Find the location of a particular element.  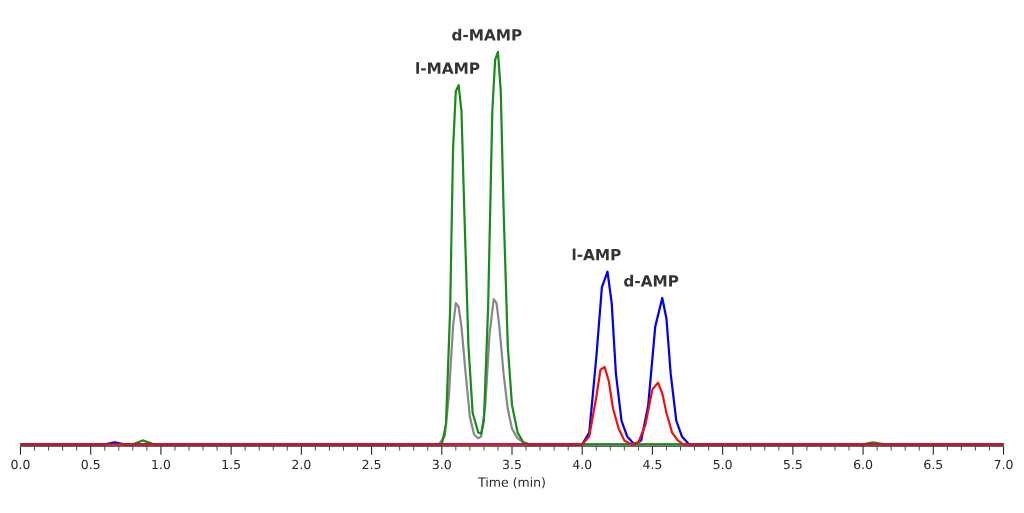

annotation: d-AMP is located at coordinates (651, 280).